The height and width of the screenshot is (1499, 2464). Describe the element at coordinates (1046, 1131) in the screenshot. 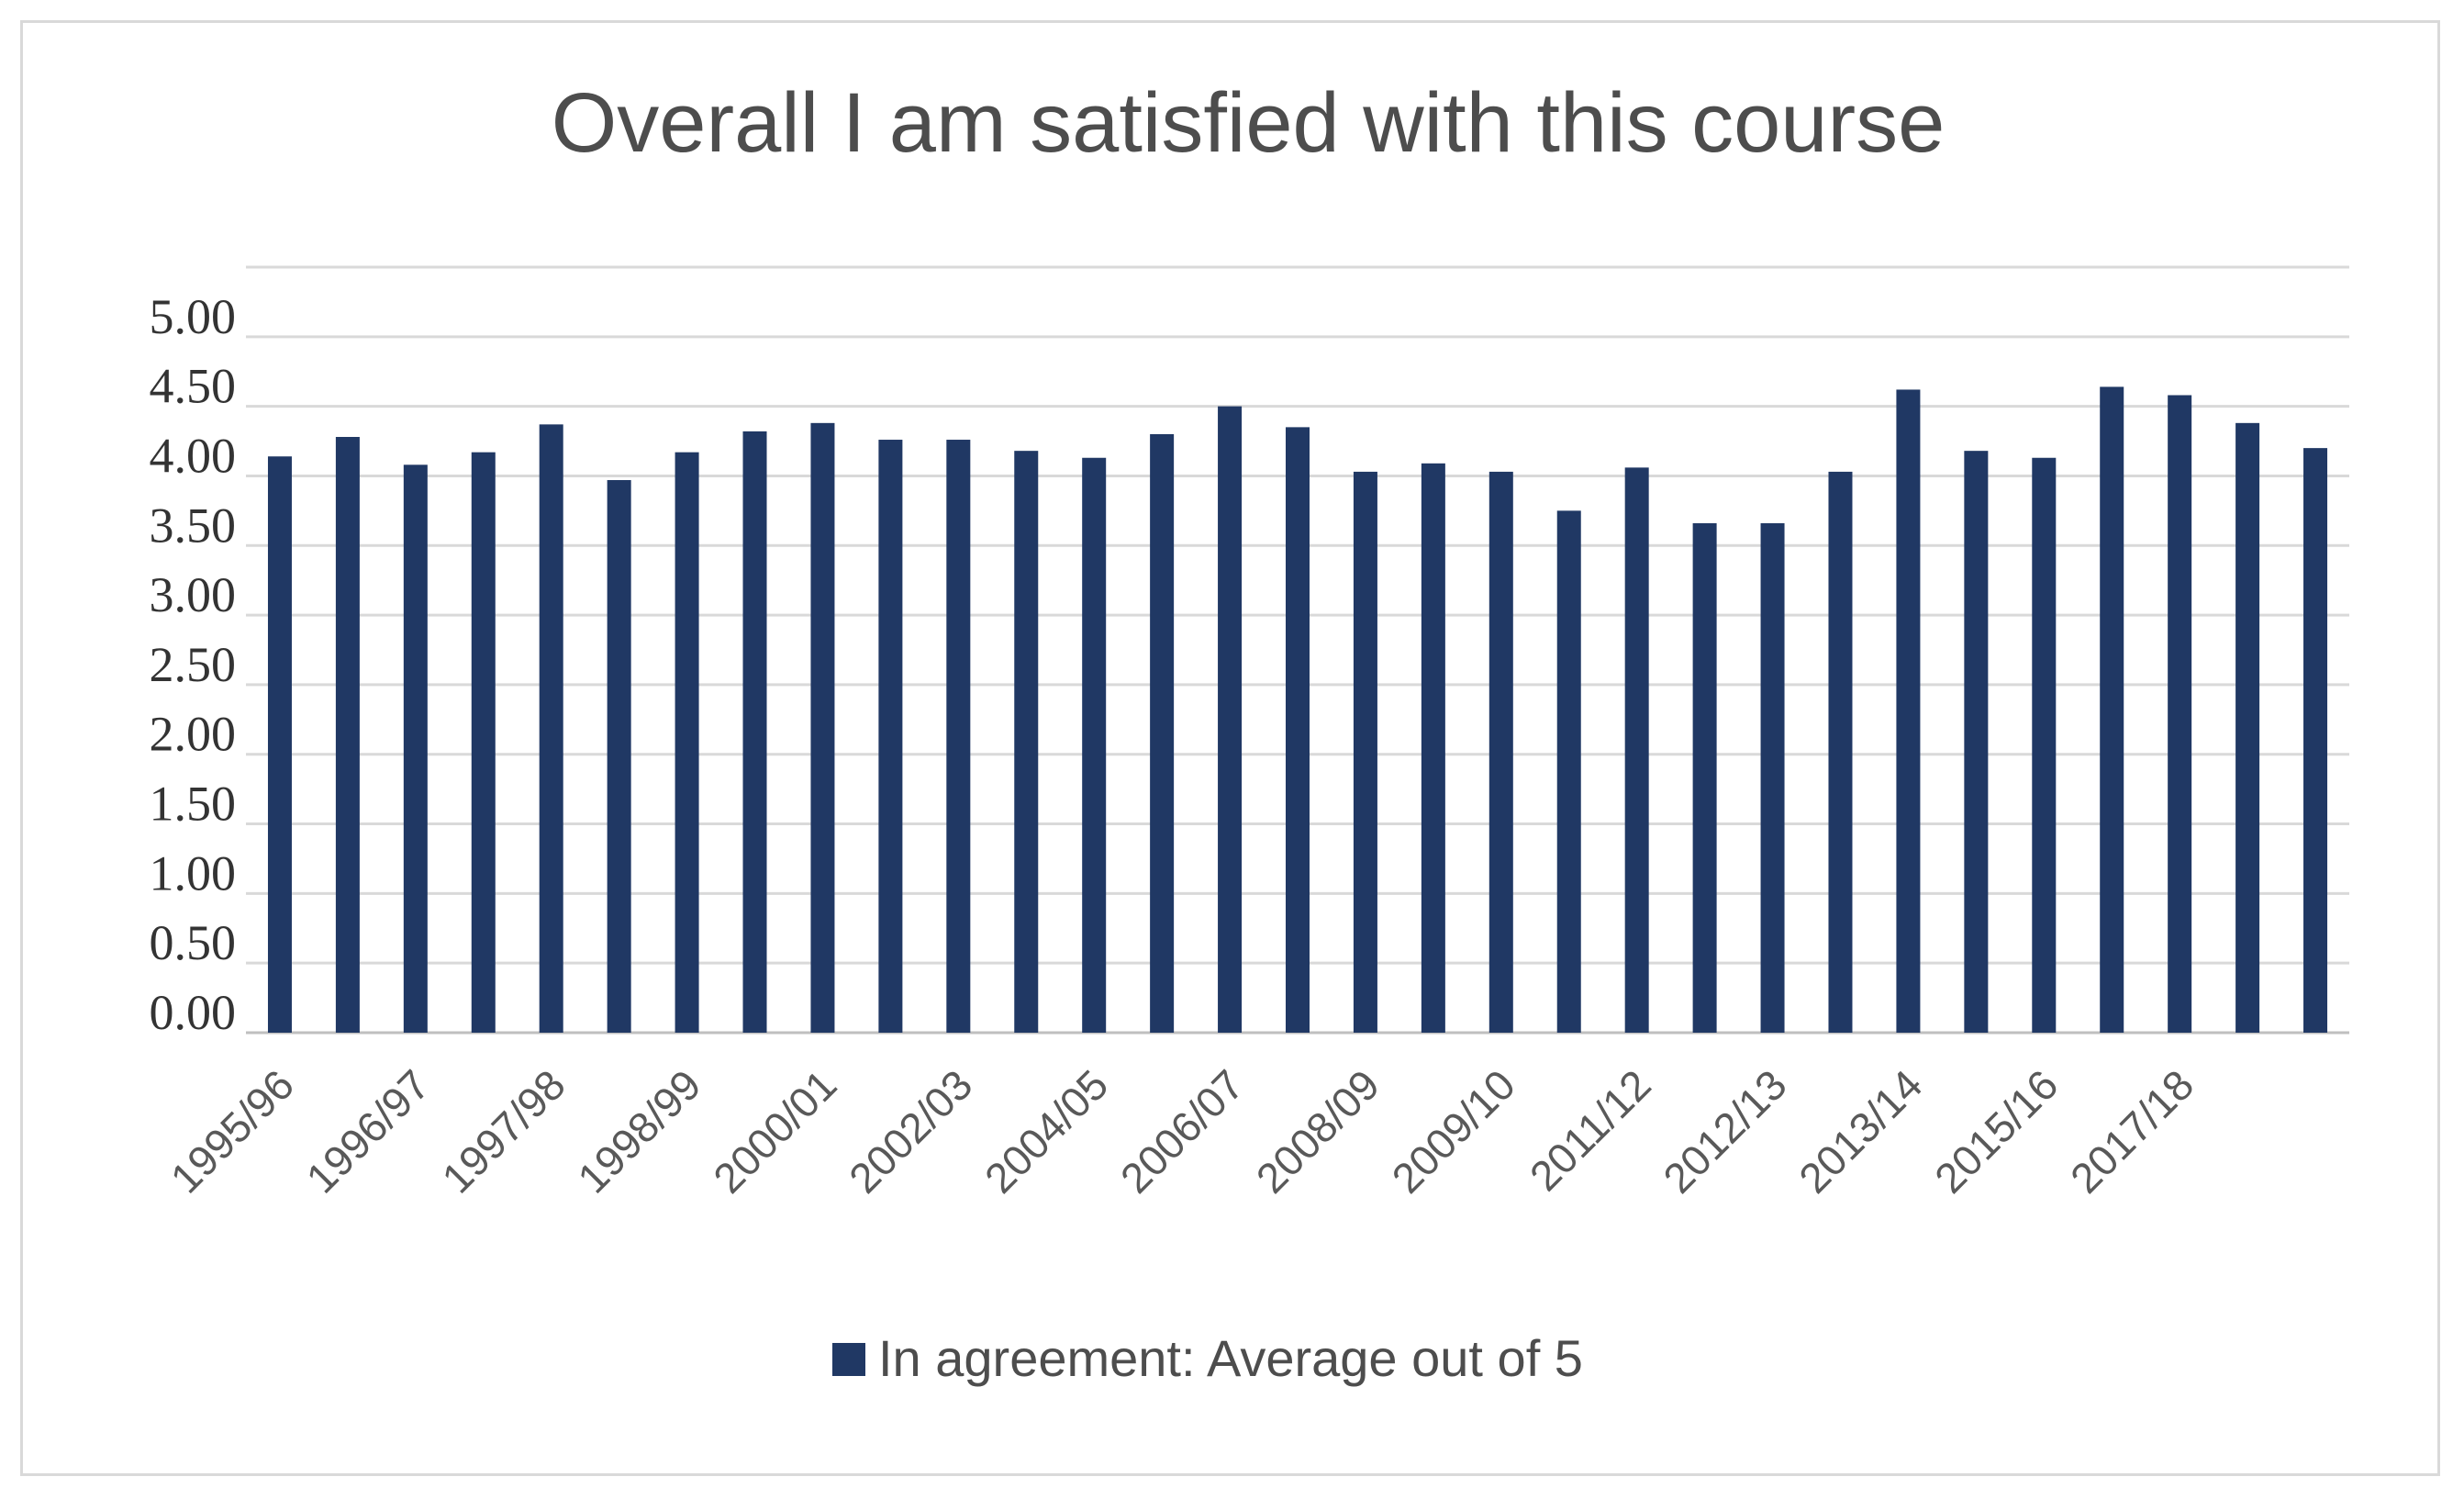

I see `x-tick-label: 2004/05` at that location.